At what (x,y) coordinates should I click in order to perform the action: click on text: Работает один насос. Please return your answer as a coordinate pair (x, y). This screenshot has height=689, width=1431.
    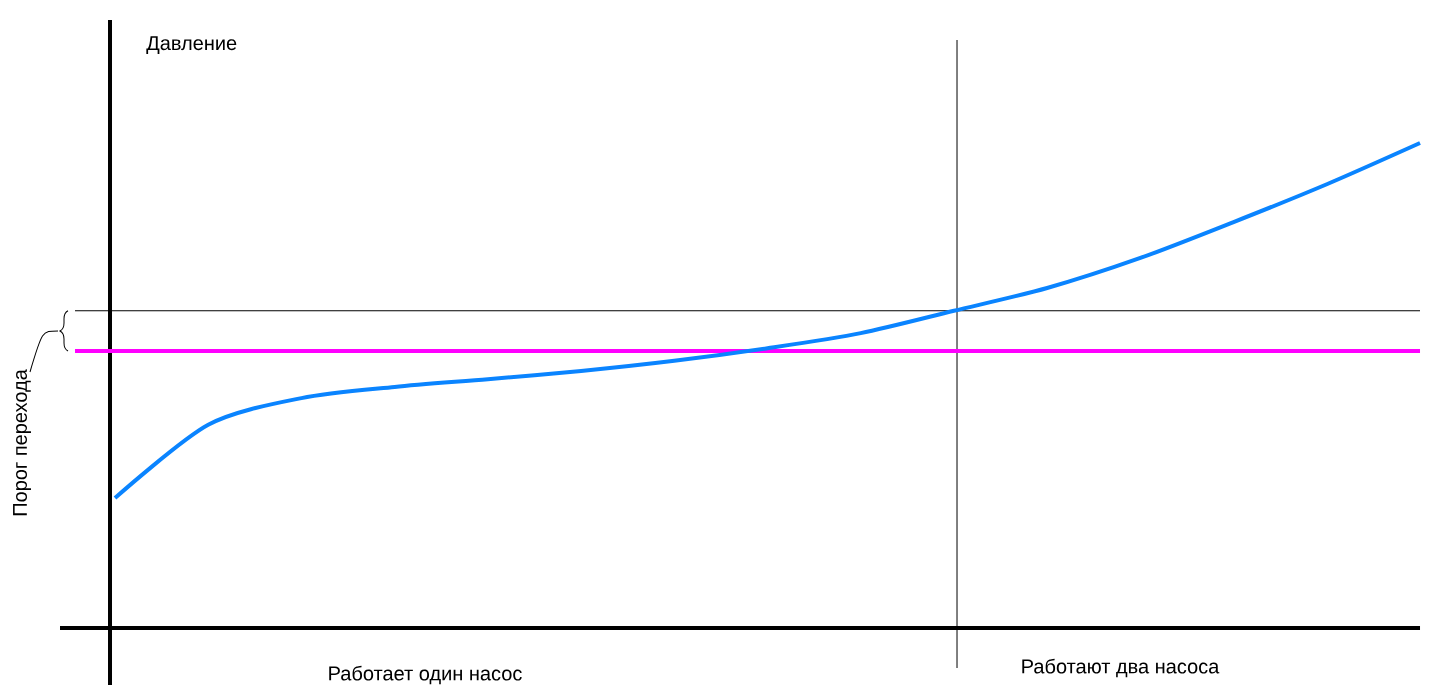
    Looking at the image, I should click on (425, 675).